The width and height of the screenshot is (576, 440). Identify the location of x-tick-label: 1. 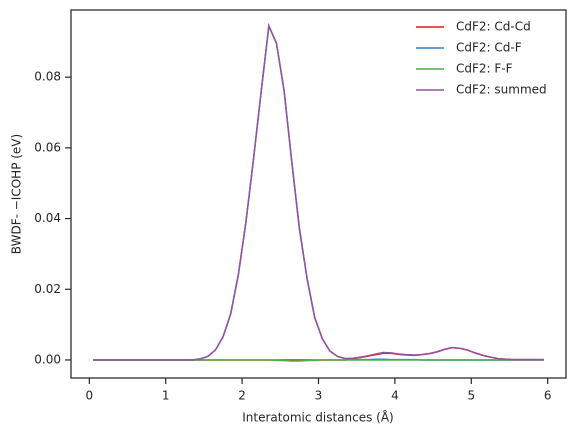
(166, 396).